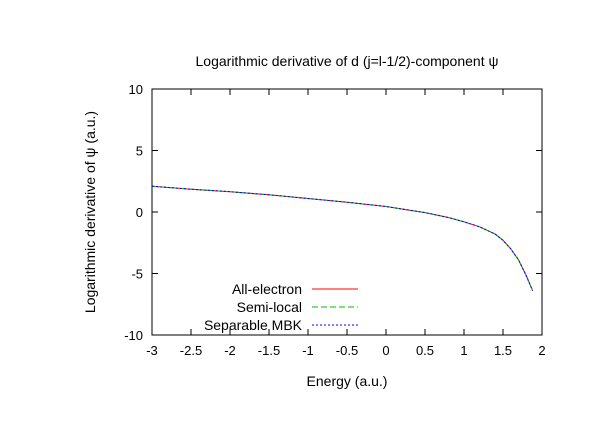 This screenshot has height=428, width=612. I want to click on x-tick-label: -1.5, so click(269, 350).